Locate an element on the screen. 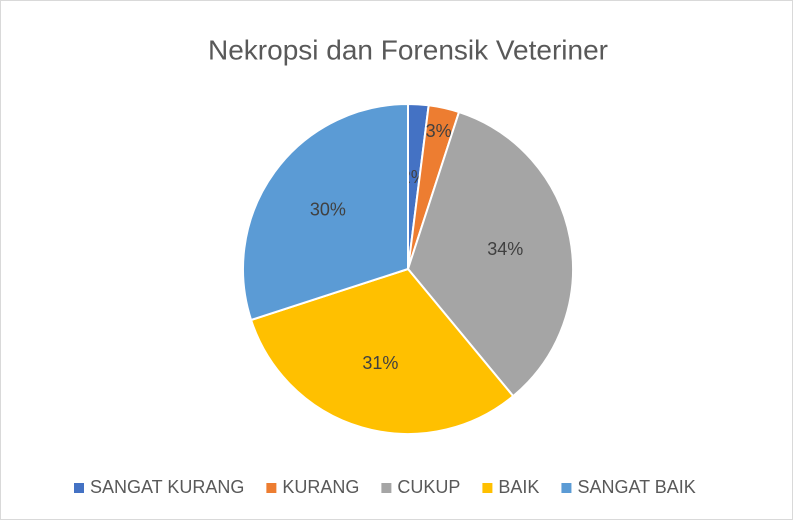 The image size is (794, 526). legend-label: SANGAT KURANG is located at coordinates (167, 487).